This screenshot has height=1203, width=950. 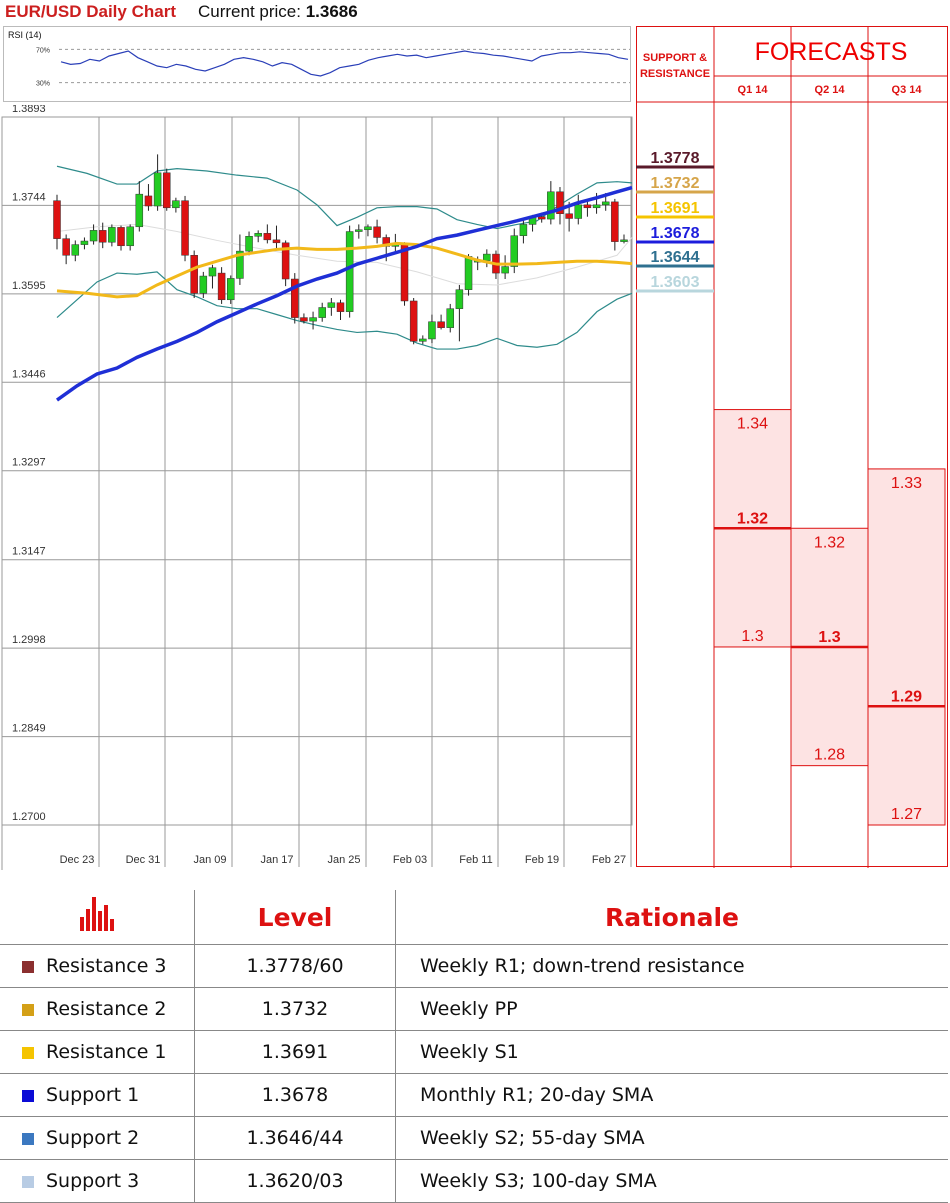 What do you see at coordinates (29, 197) in the screenshot?
I see `y-tick-label: 1.3744` at bounding box center [29, 197].